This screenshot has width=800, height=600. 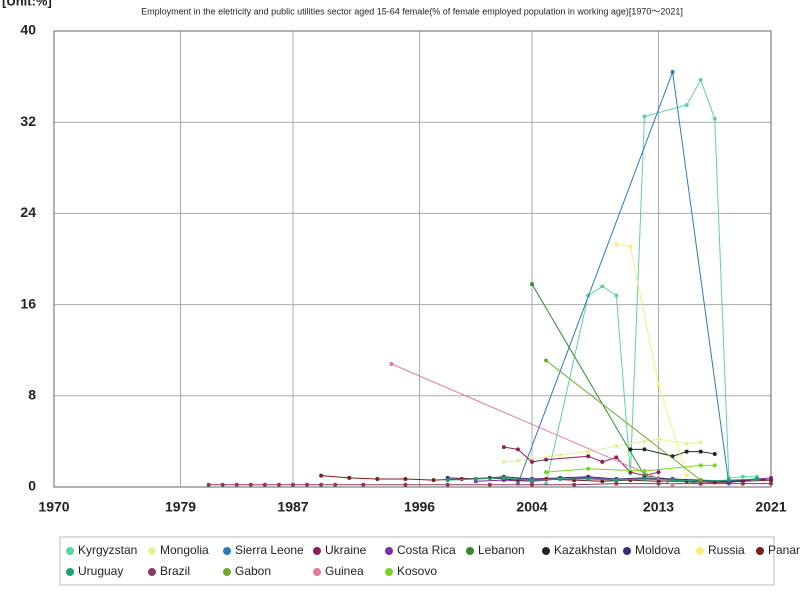 What do you see at coordinates (53, 507) in the screenshot?
I see `x-tick-label: 1970` at bounding box center [53, 507].